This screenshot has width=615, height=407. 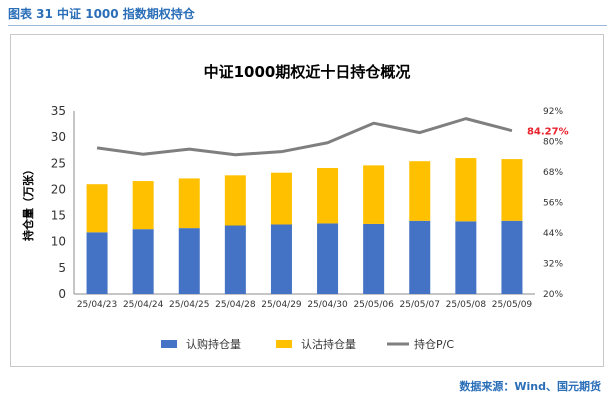 What do you see at coordinates (307, 25) in the screenshot?
I see `caption-divider` at bounding box center [307, 25].